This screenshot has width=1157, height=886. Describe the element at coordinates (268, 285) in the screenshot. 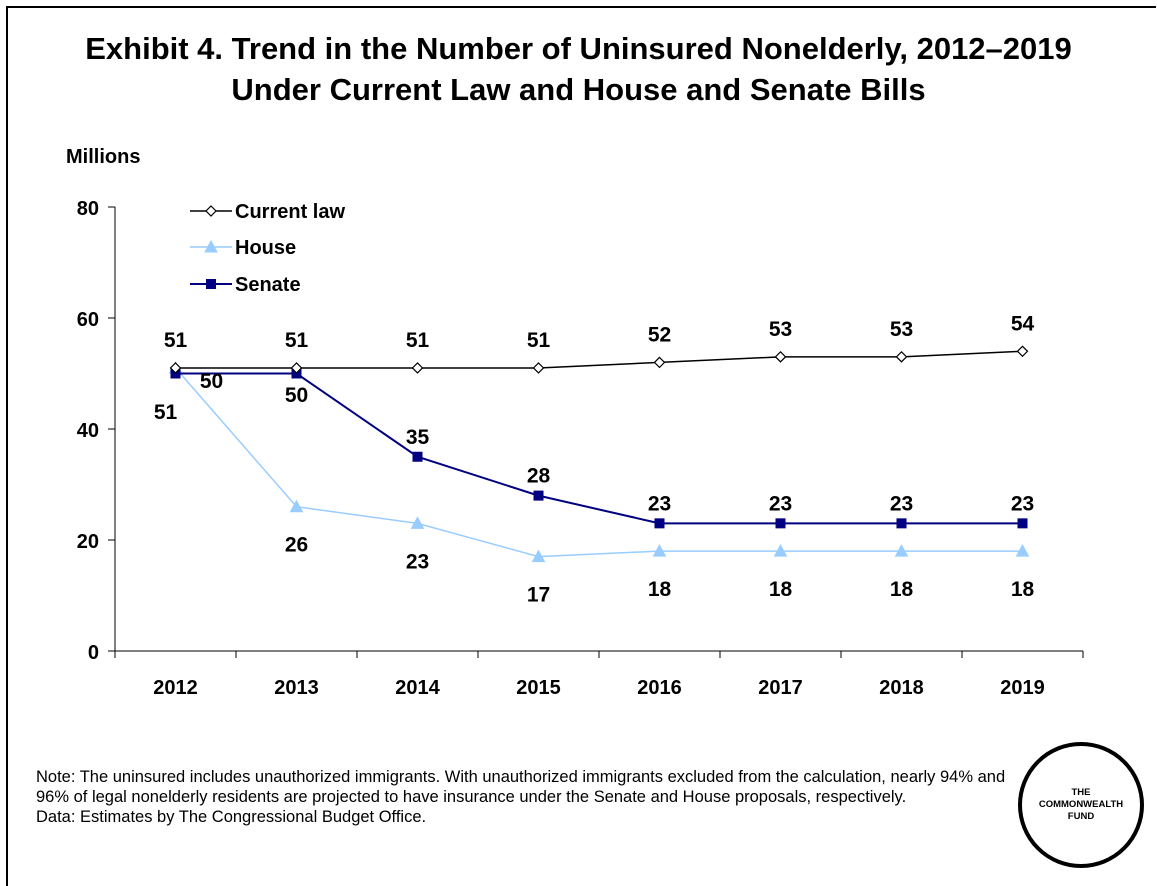

I see `legend-label: Senate` at that location.